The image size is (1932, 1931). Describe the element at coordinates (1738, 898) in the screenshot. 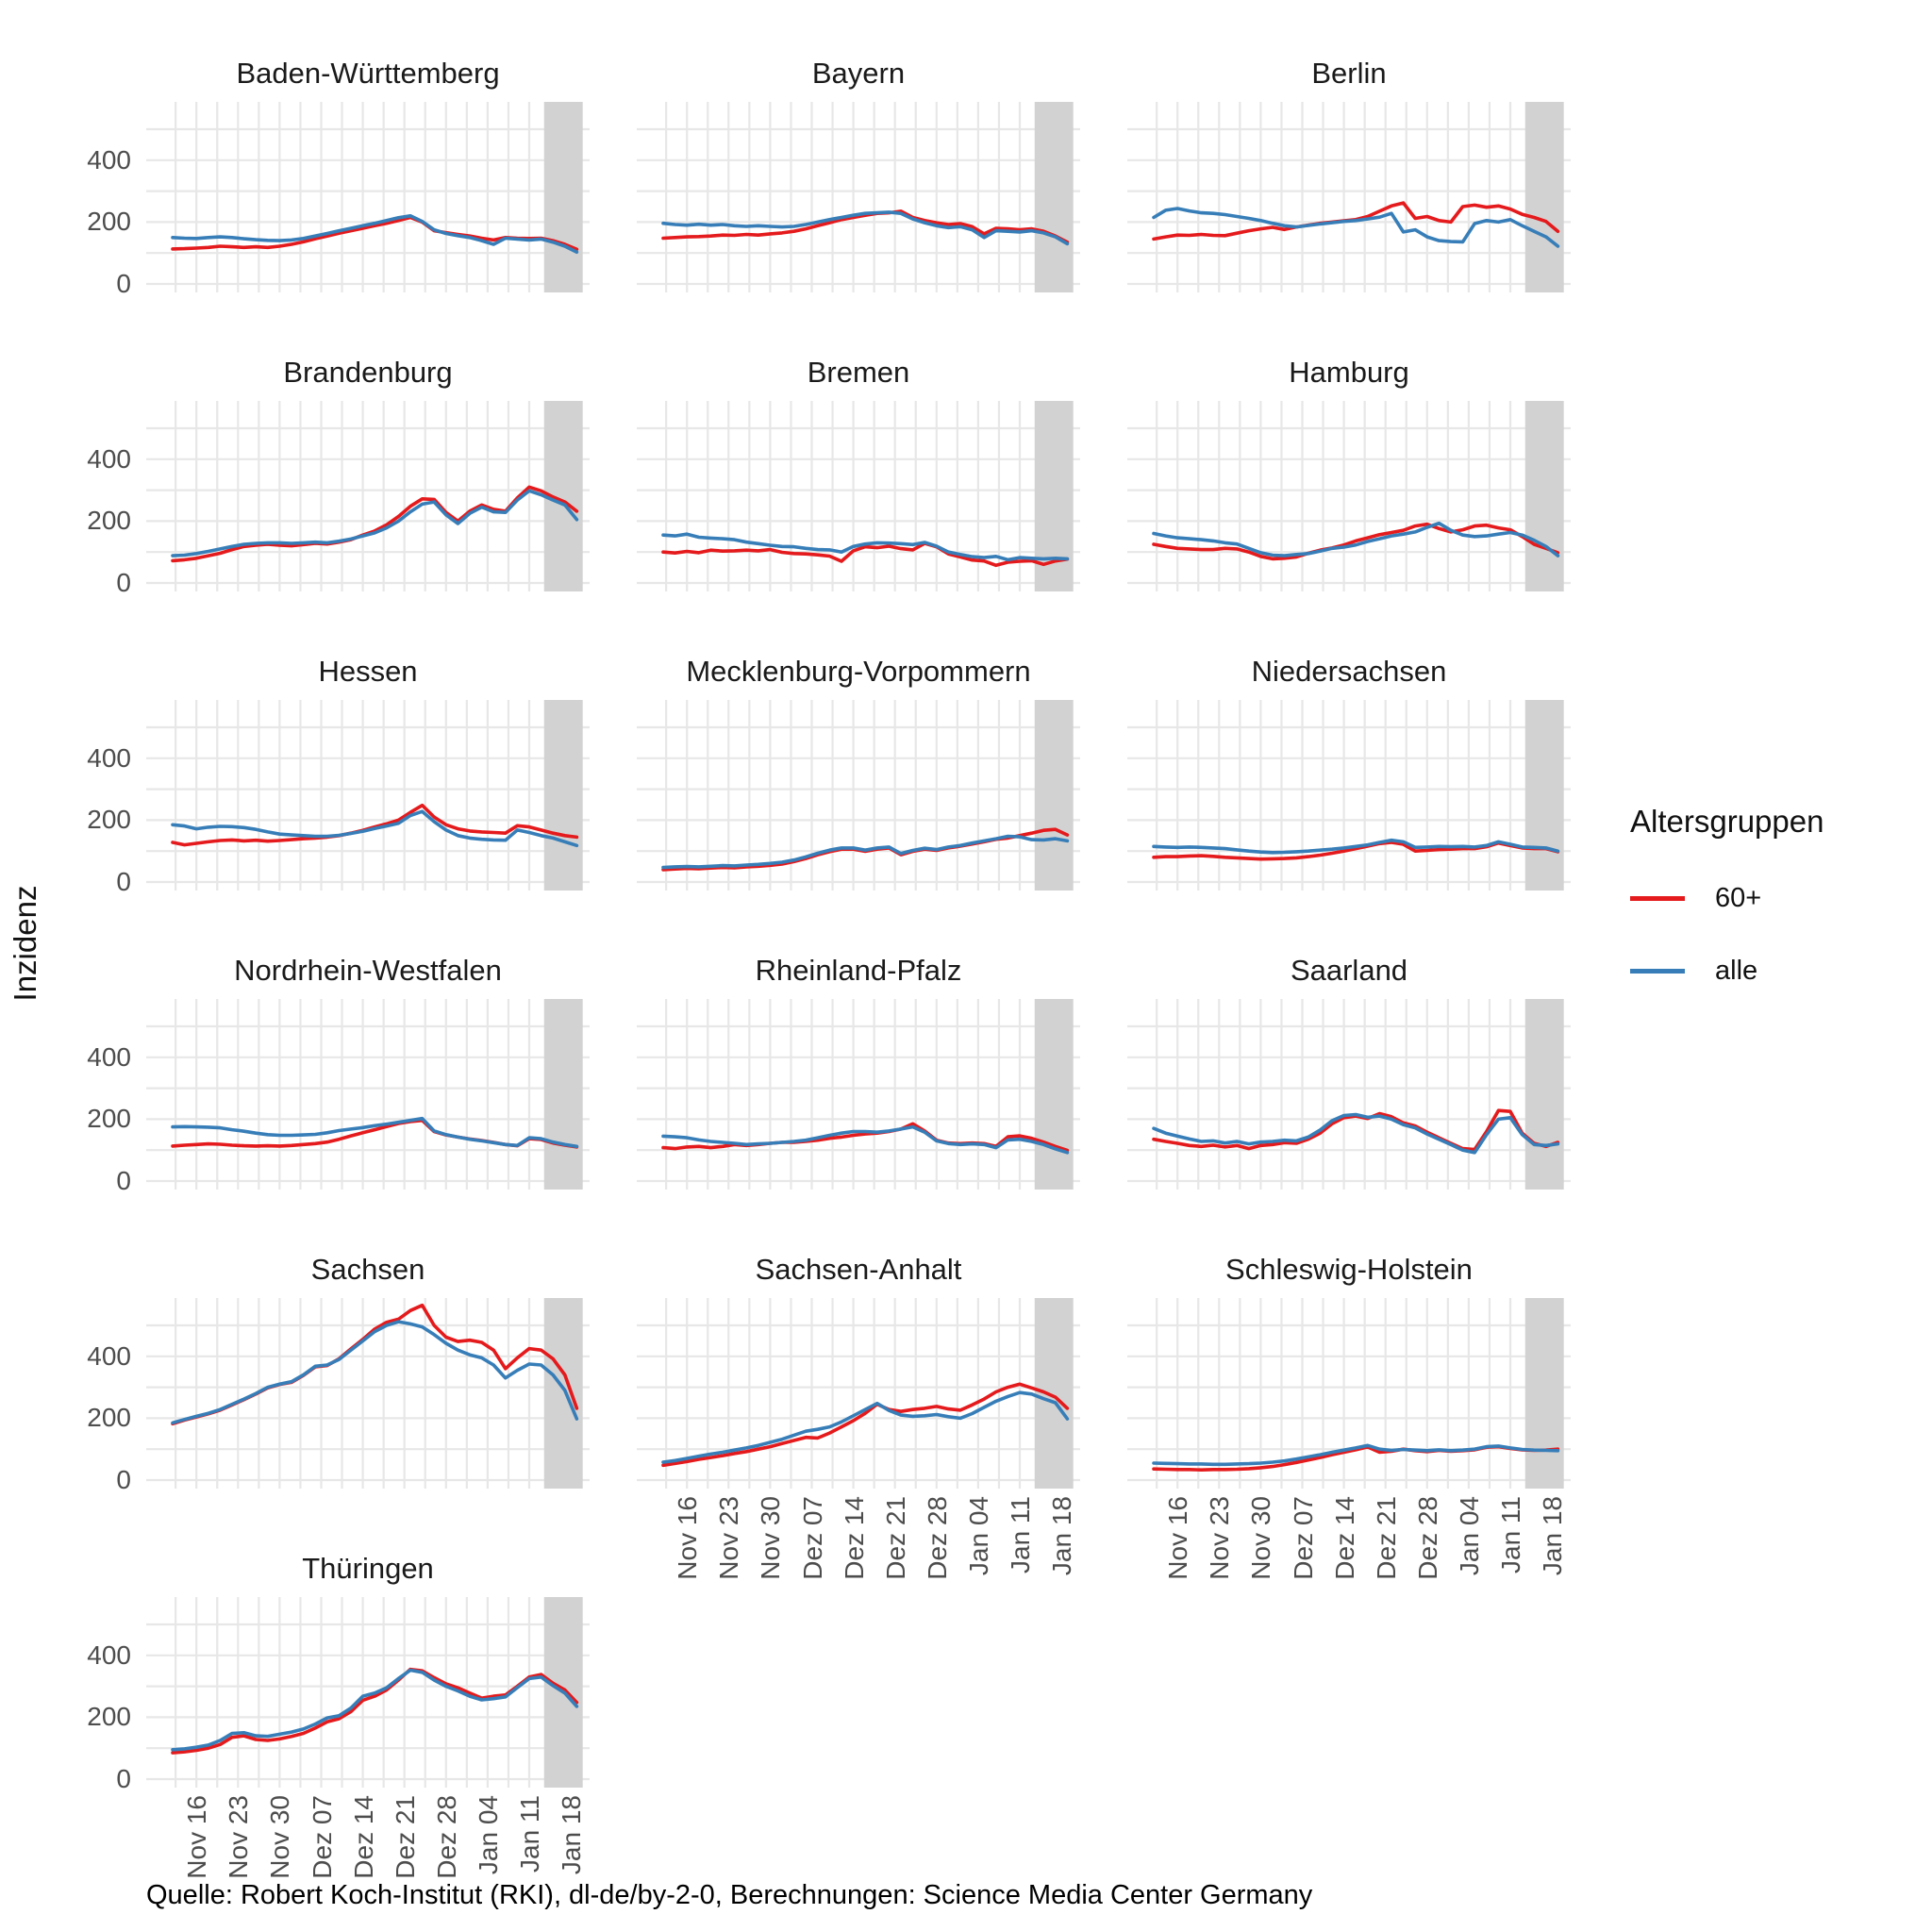

I see `legend-label: 60+` at that location.